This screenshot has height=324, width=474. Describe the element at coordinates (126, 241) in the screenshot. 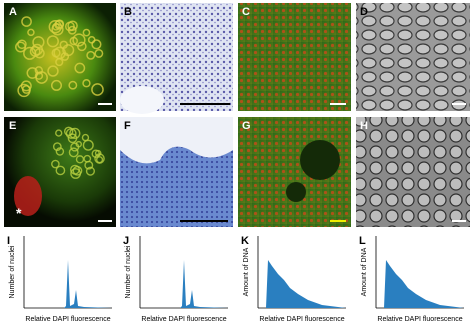

I see `panel-label: J` at that location.